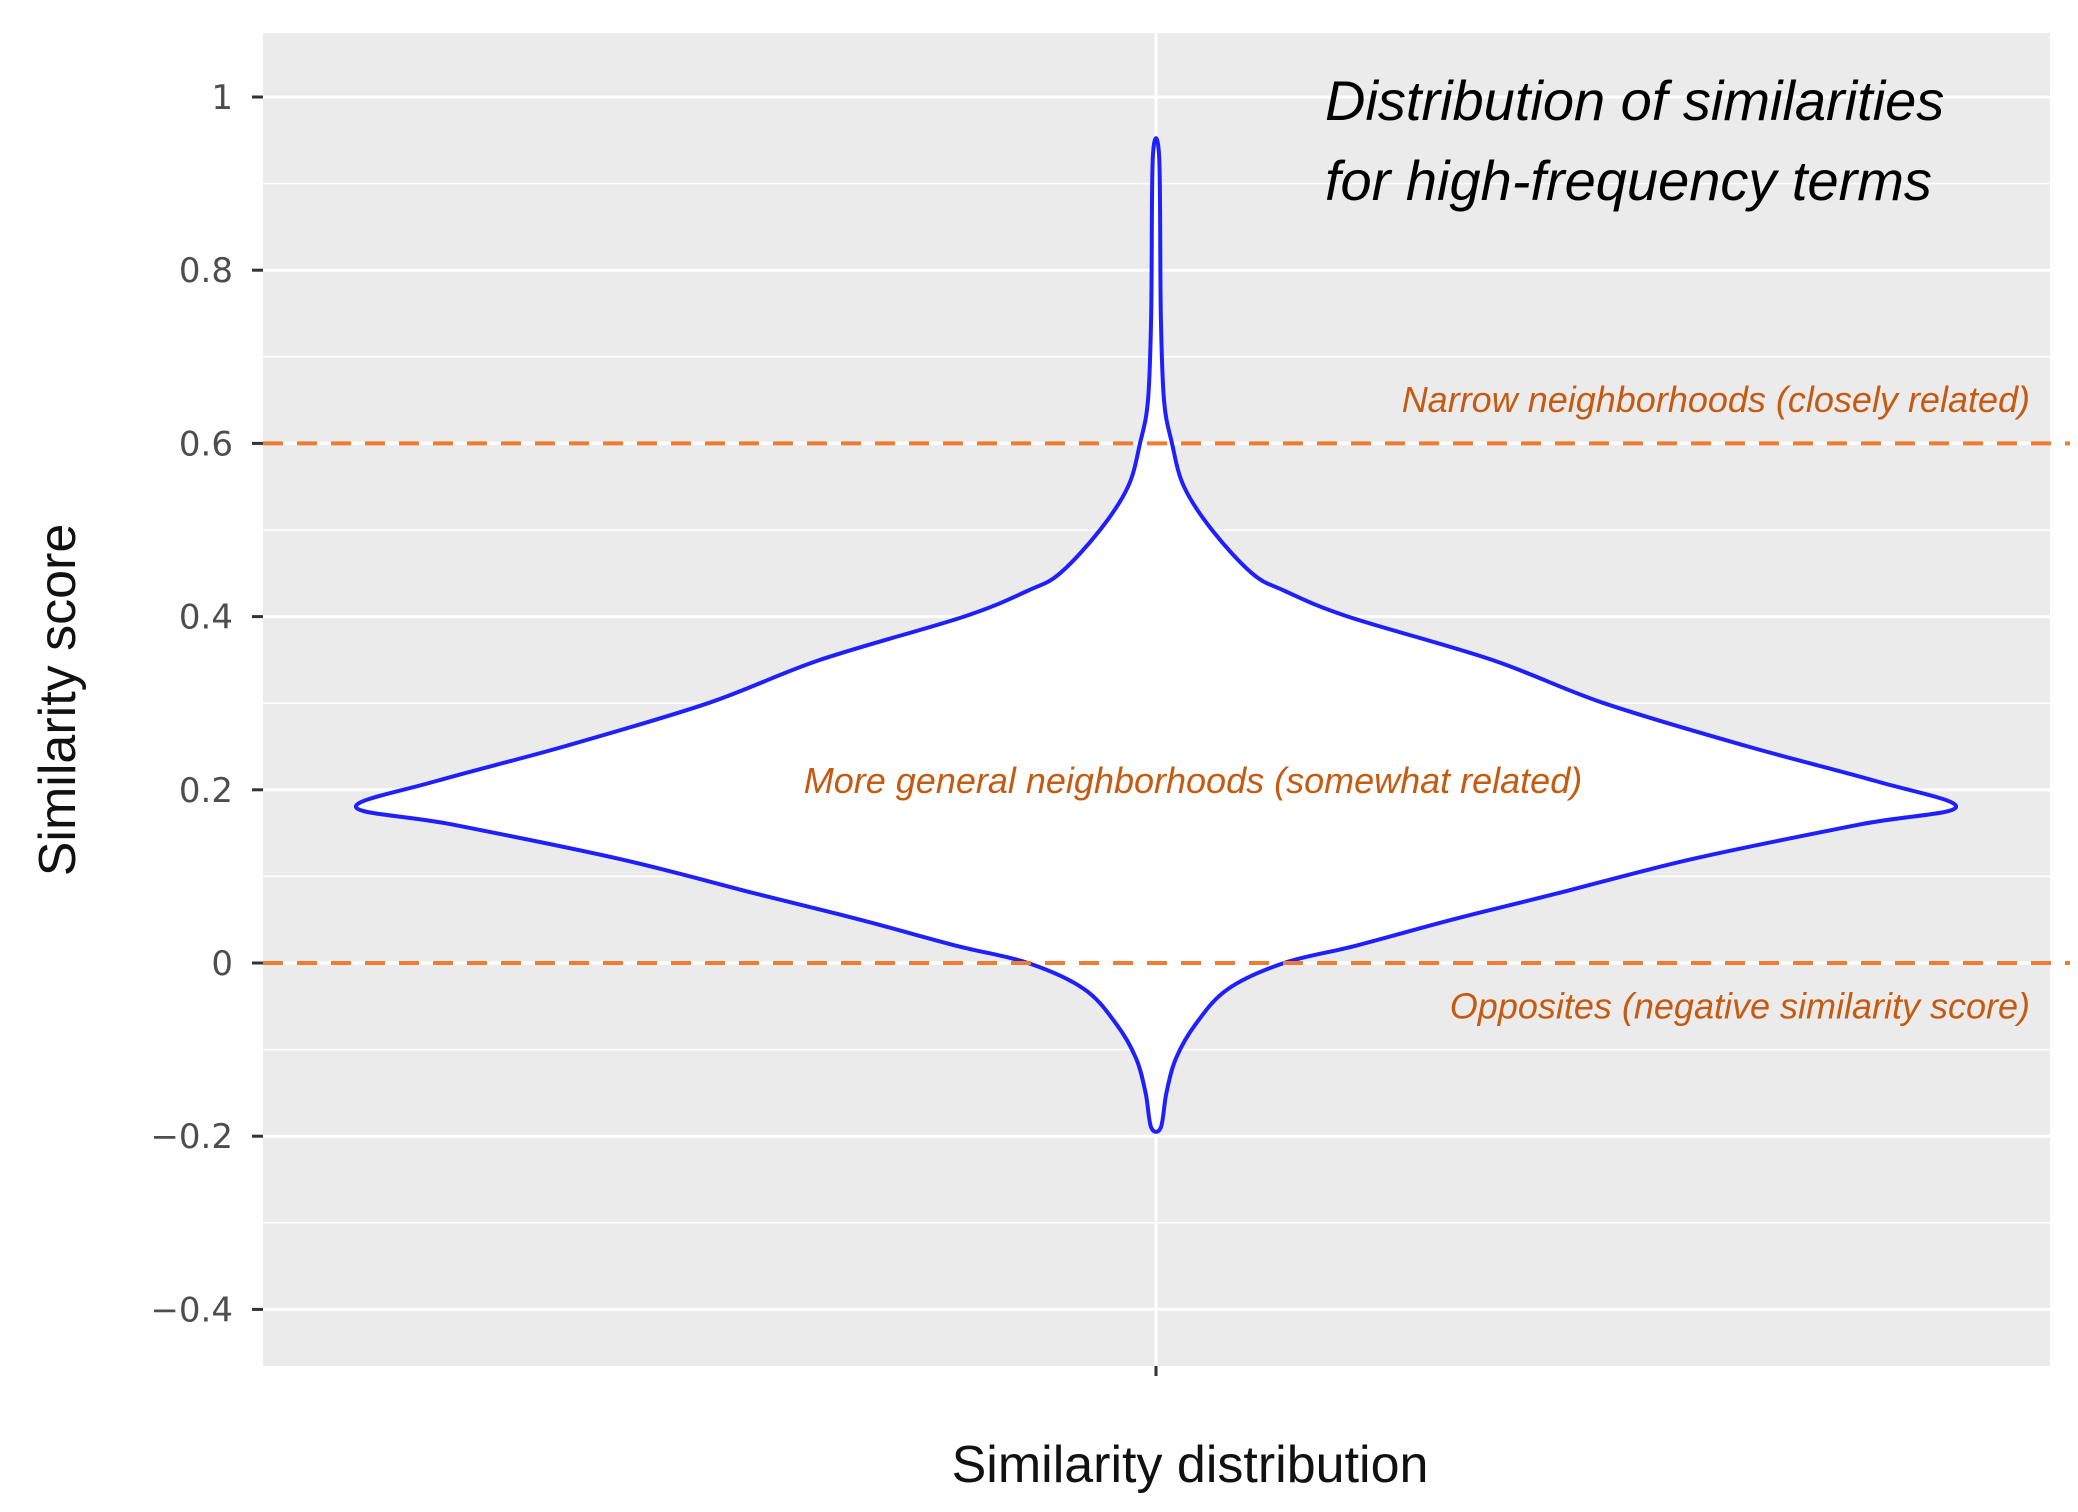  What do you see at coordinates (222, 964) in the screenshot?
I see `y-tick-label: 0` at bounding box center [222, 964].